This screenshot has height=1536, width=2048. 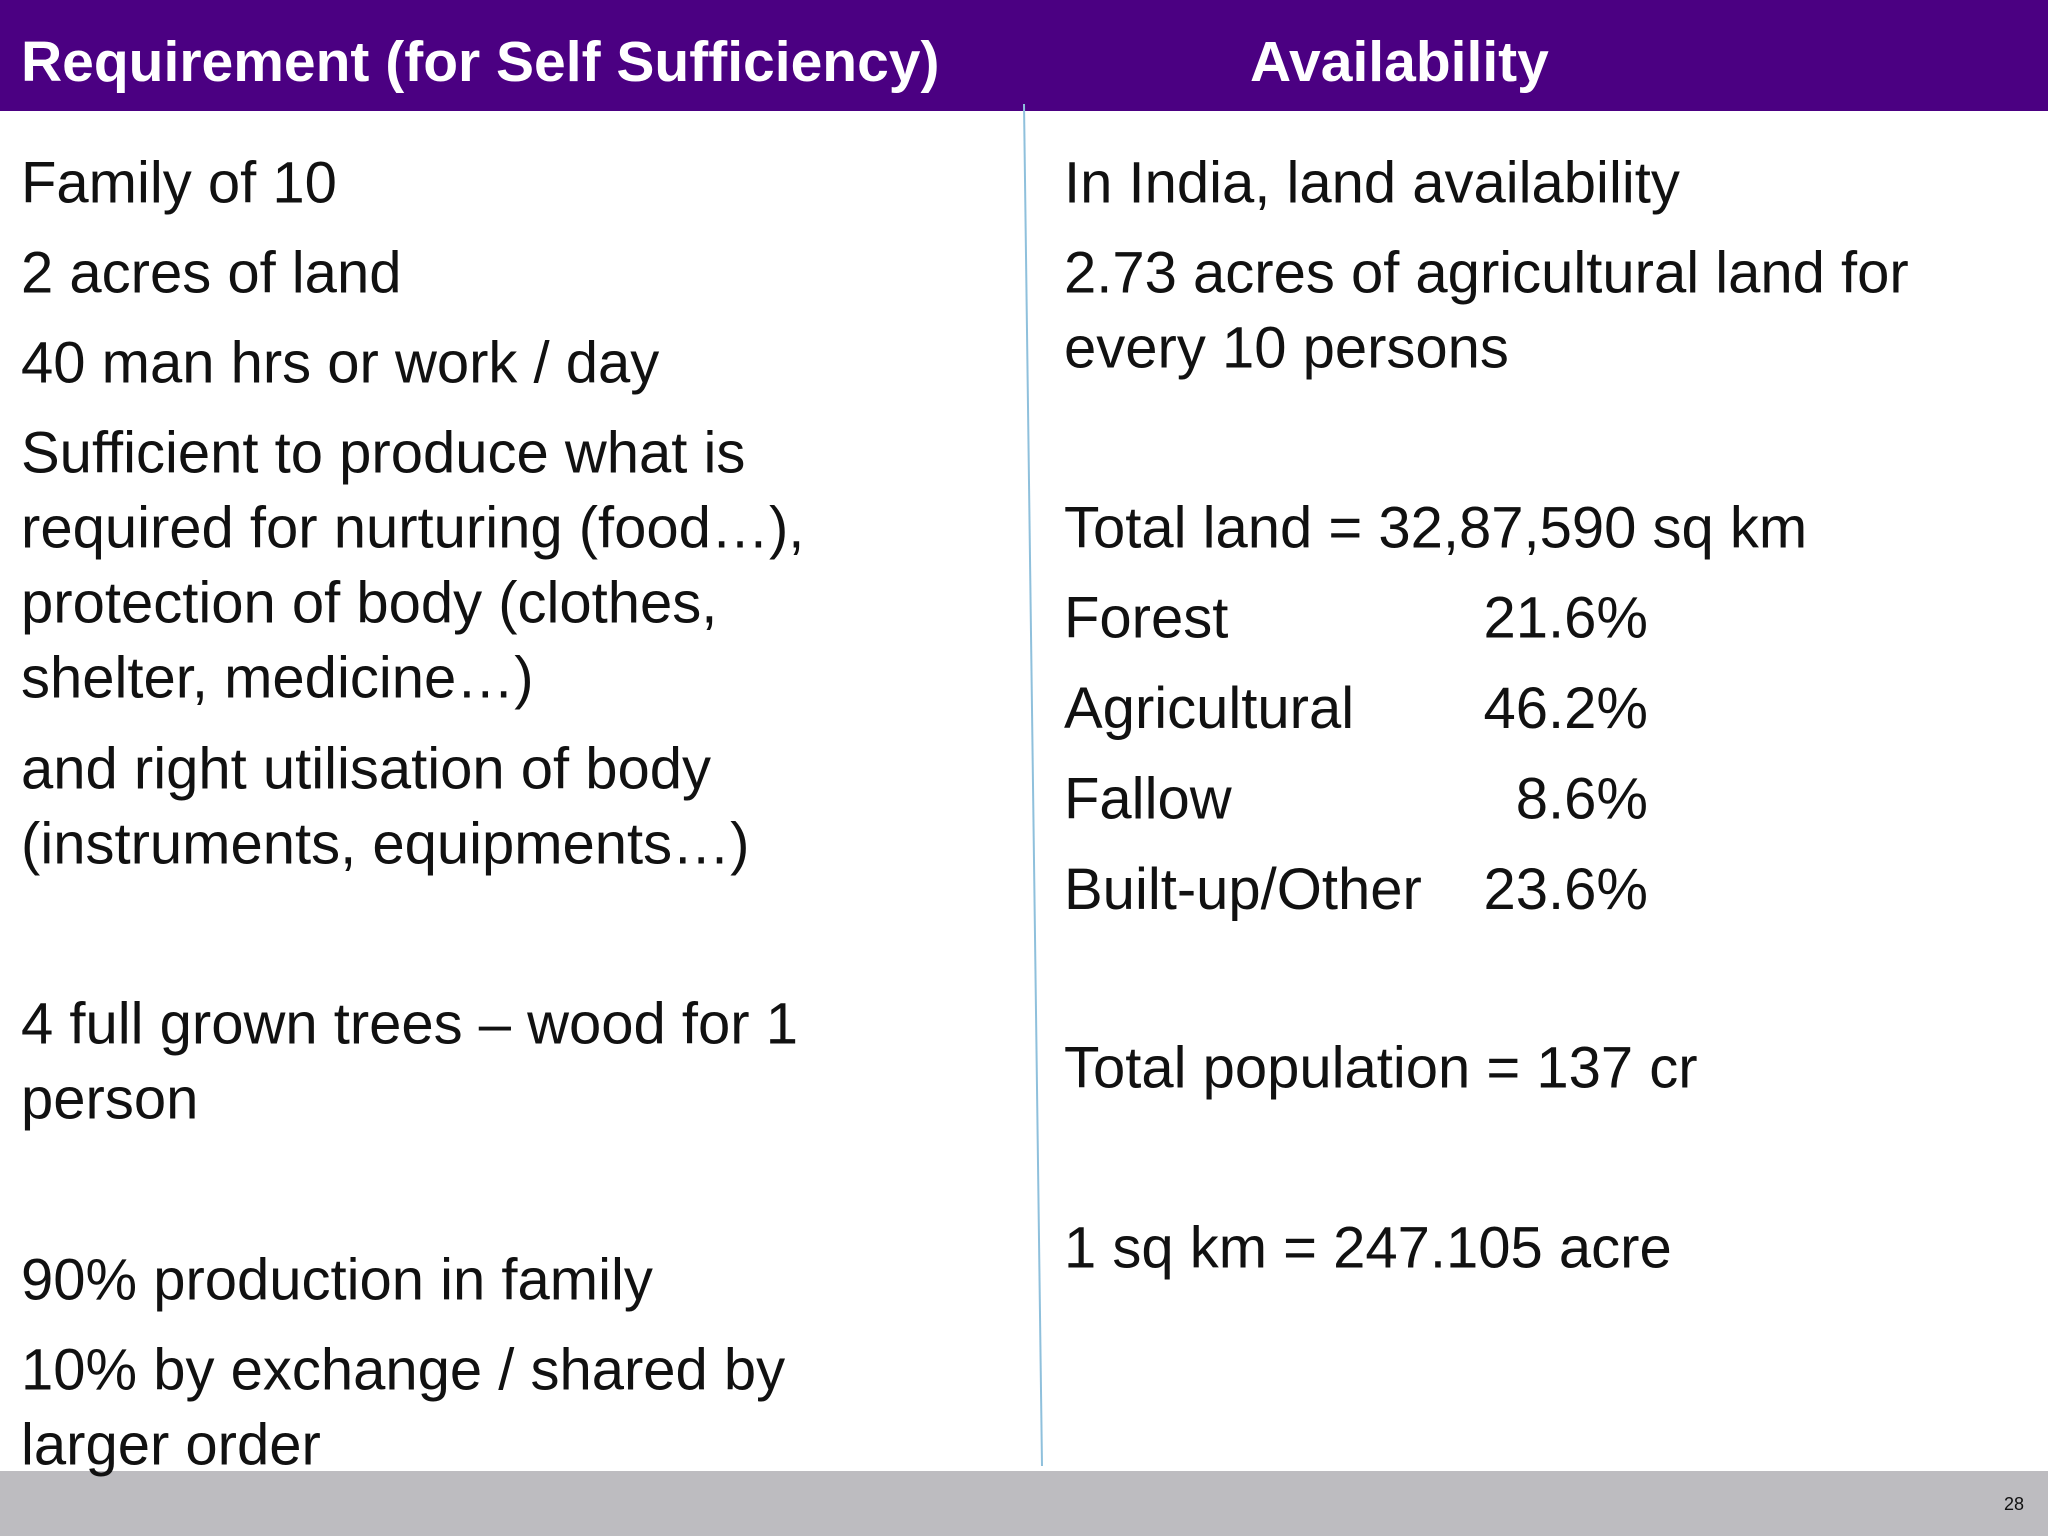 I want to click on left-text: larger order, so click(x=171, y=1444).